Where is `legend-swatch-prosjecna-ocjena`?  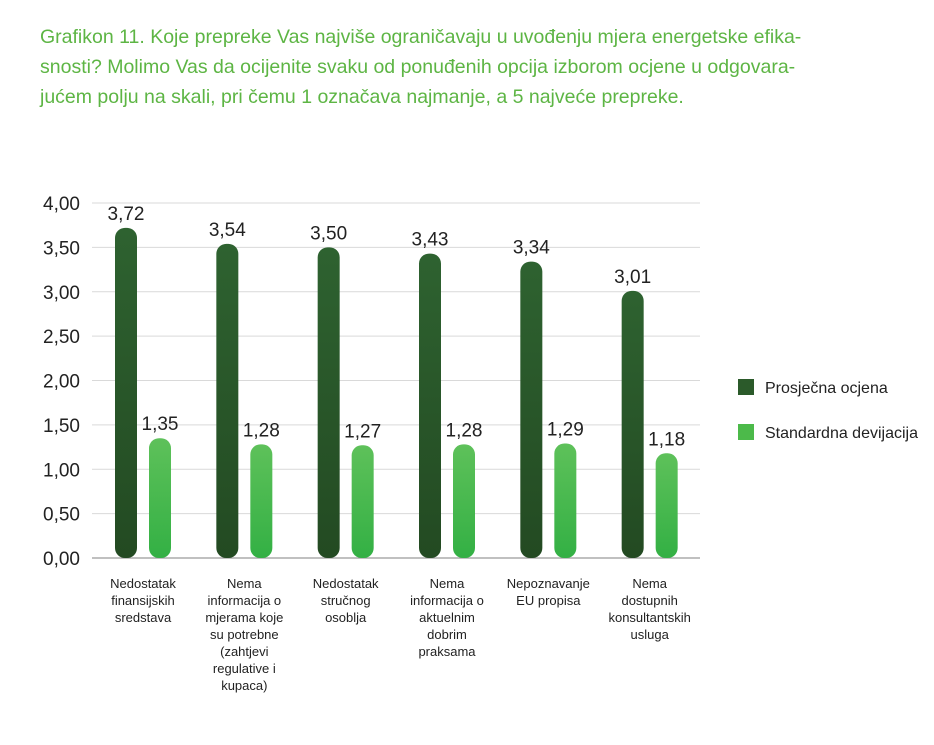 legend-swatch-prosjecna-ocjena is located at coordinates (746, 387).